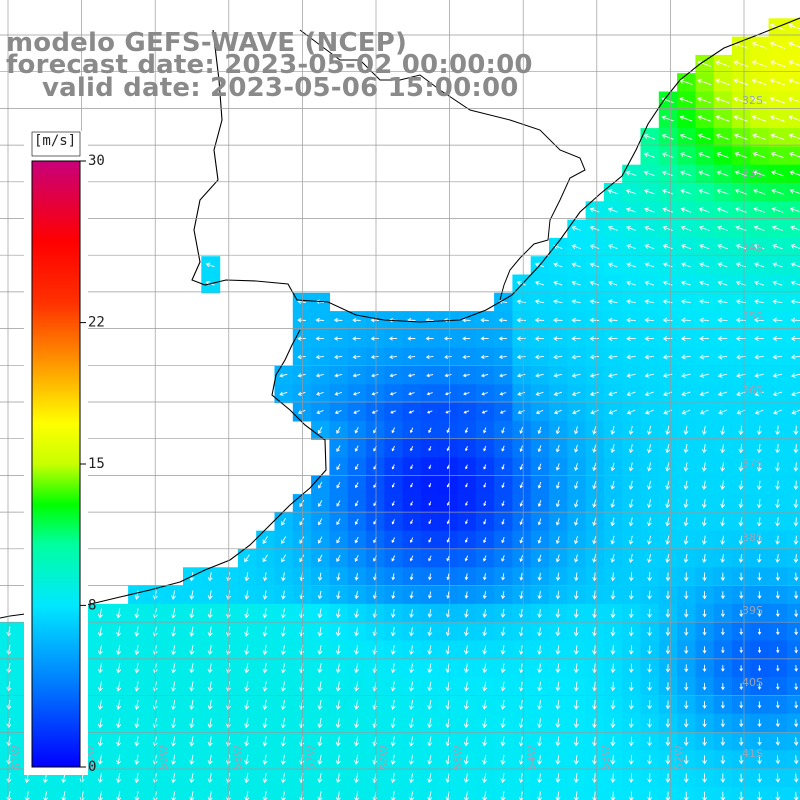 The image size is (800, 800). What do you see at coordinates (237, 757) in the screenshot?
I see `longitude-label: 58W` at bounding box center [237, 757].